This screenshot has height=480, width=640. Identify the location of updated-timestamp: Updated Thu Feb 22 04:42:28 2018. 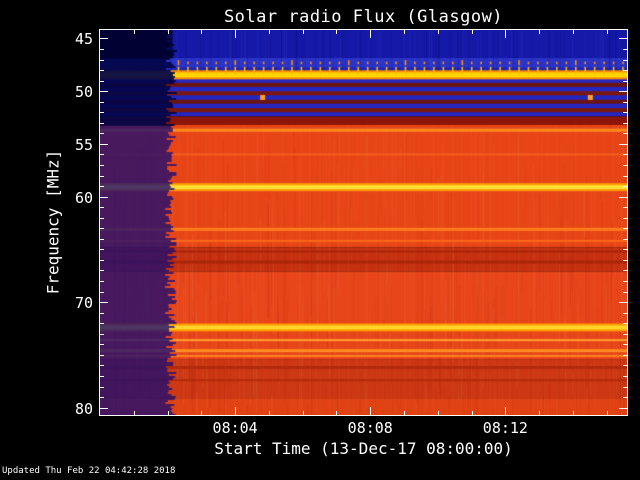
(89, 471).